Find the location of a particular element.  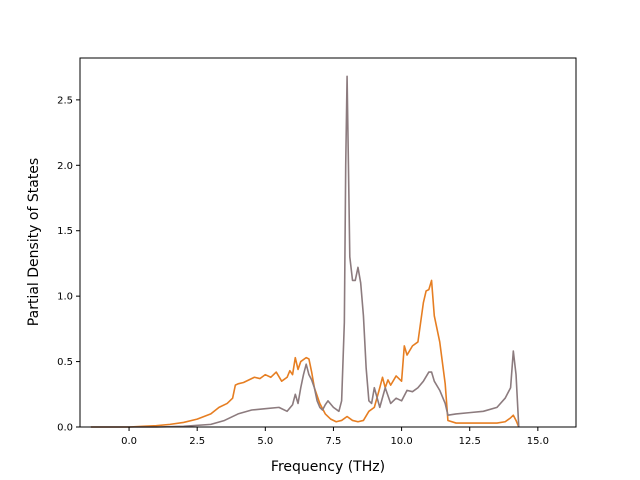

x-axis: 0.0 2.5 5.0 7.5 10.0 12.5 15.0 is located at coordinates (335, 437).